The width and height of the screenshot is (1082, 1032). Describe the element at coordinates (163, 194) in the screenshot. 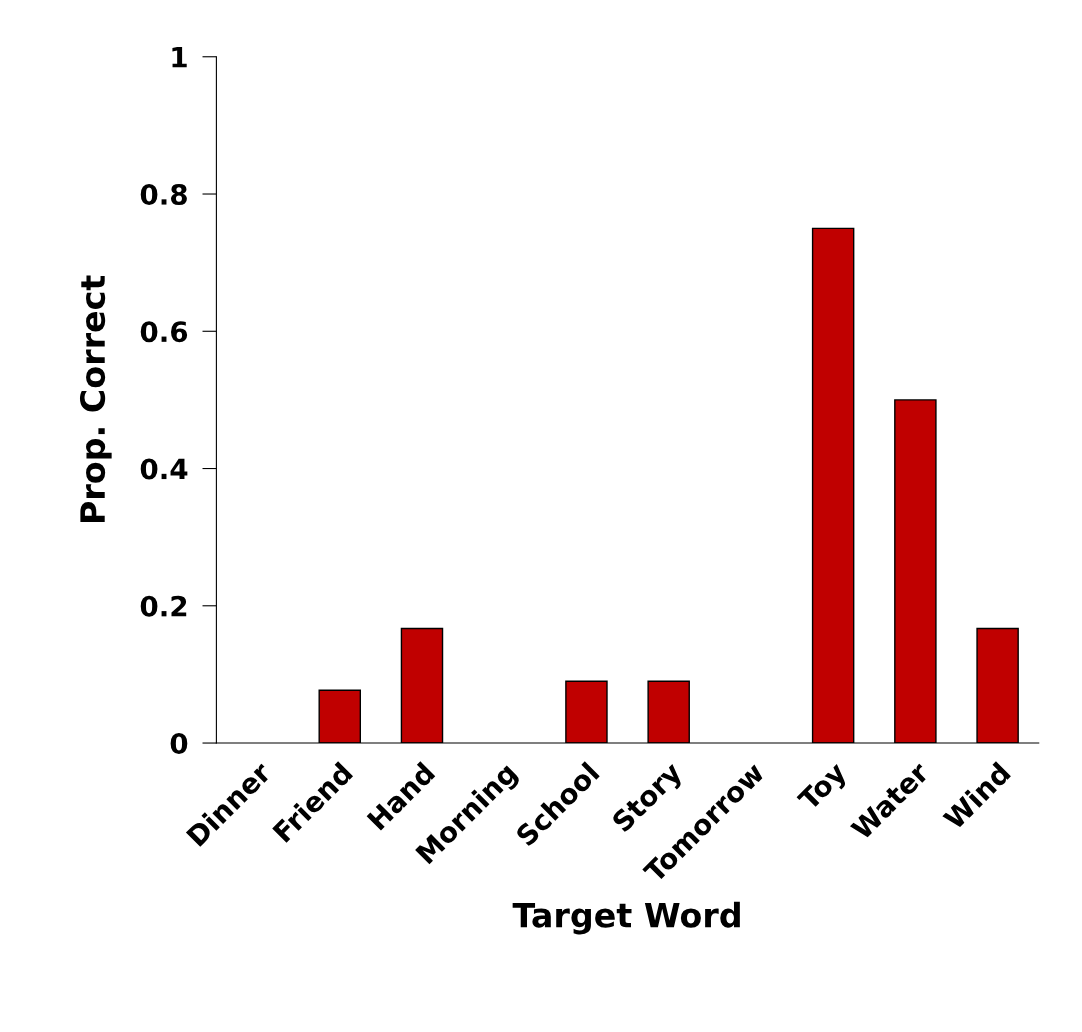

I see `y-tick-label: 0.8` at that location.